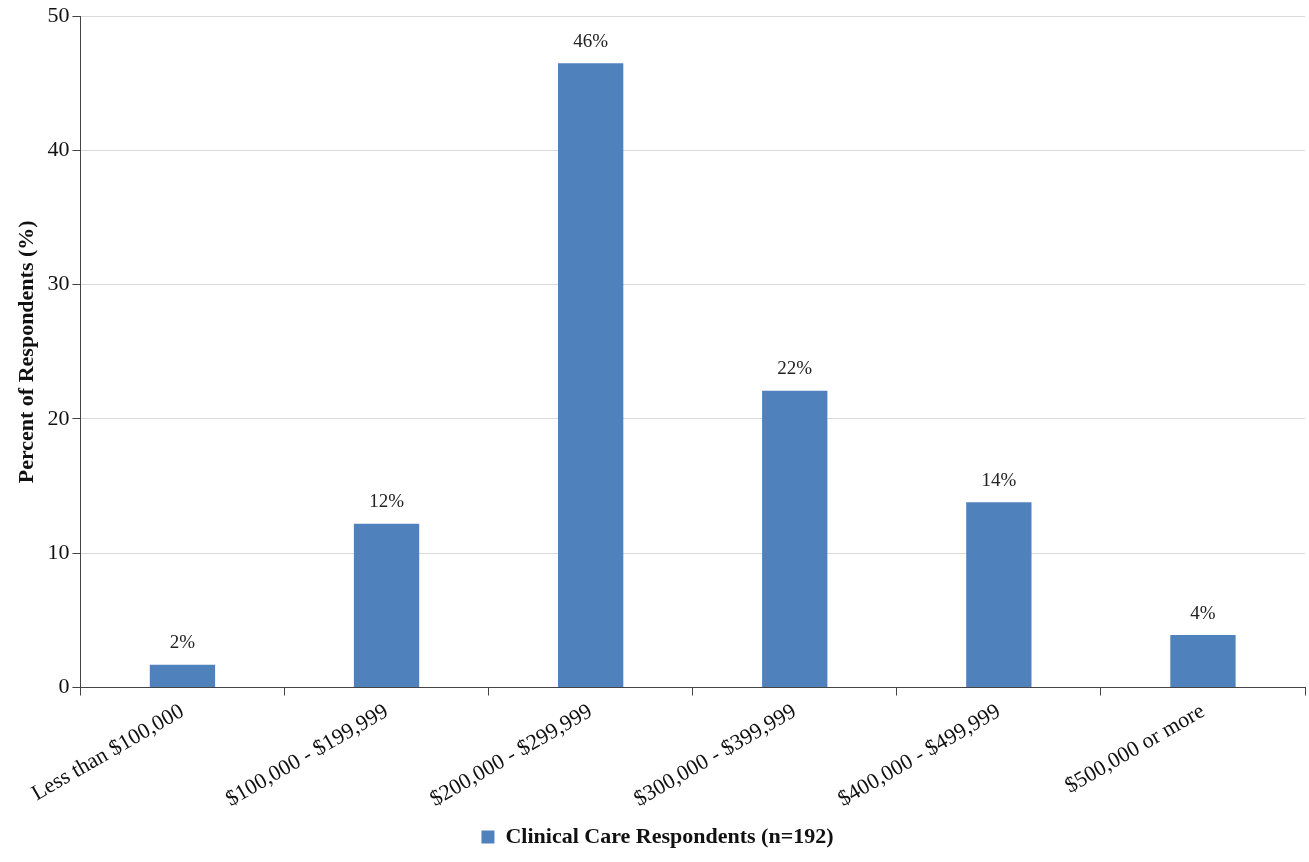  I want to click on data-label: 2%, so click(182, 642).